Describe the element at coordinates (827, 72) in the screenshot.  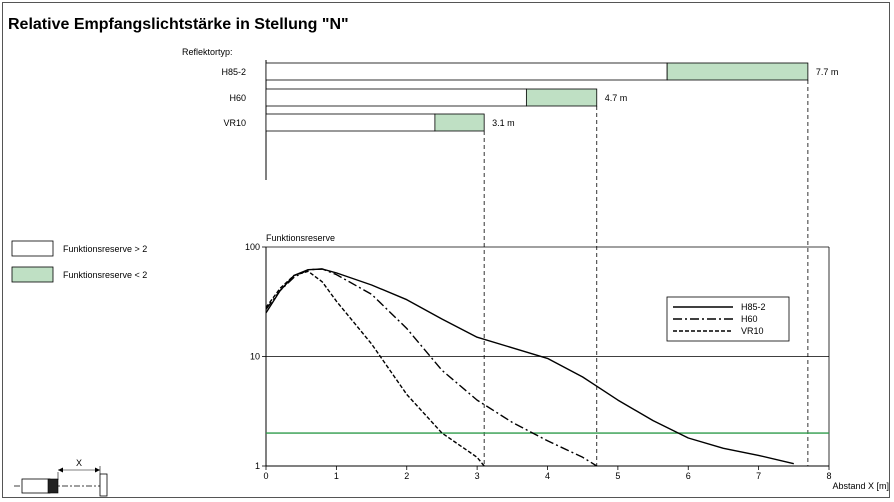
I see `reflector-range-label: 7.7 m` at that location.